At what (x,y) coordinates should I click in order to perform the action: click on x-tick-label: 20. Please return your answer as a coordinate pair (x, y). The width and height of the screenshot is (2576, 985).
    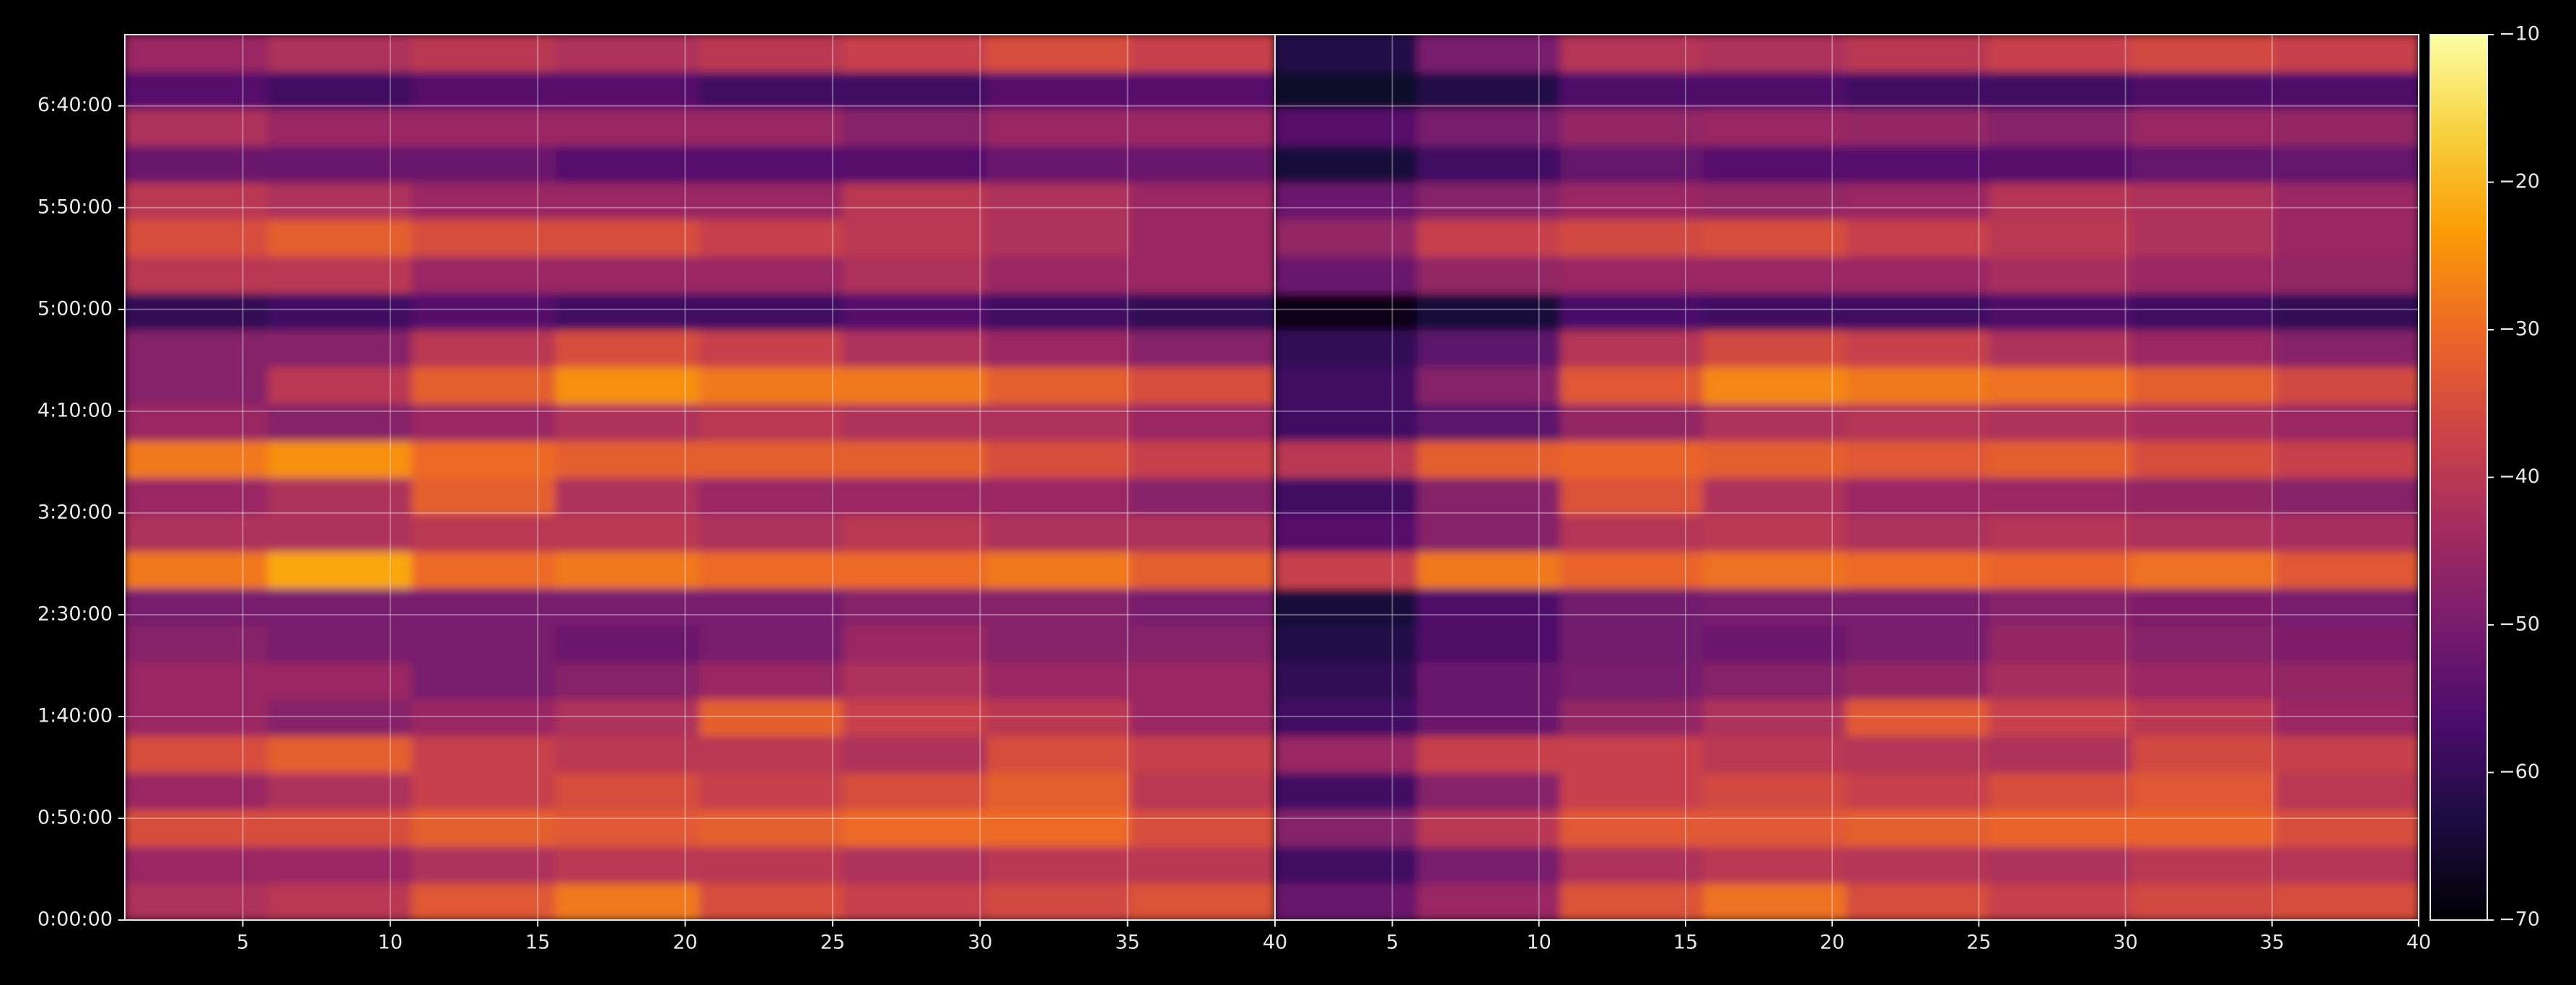
    Looking at the image, I should click on (685, 943).